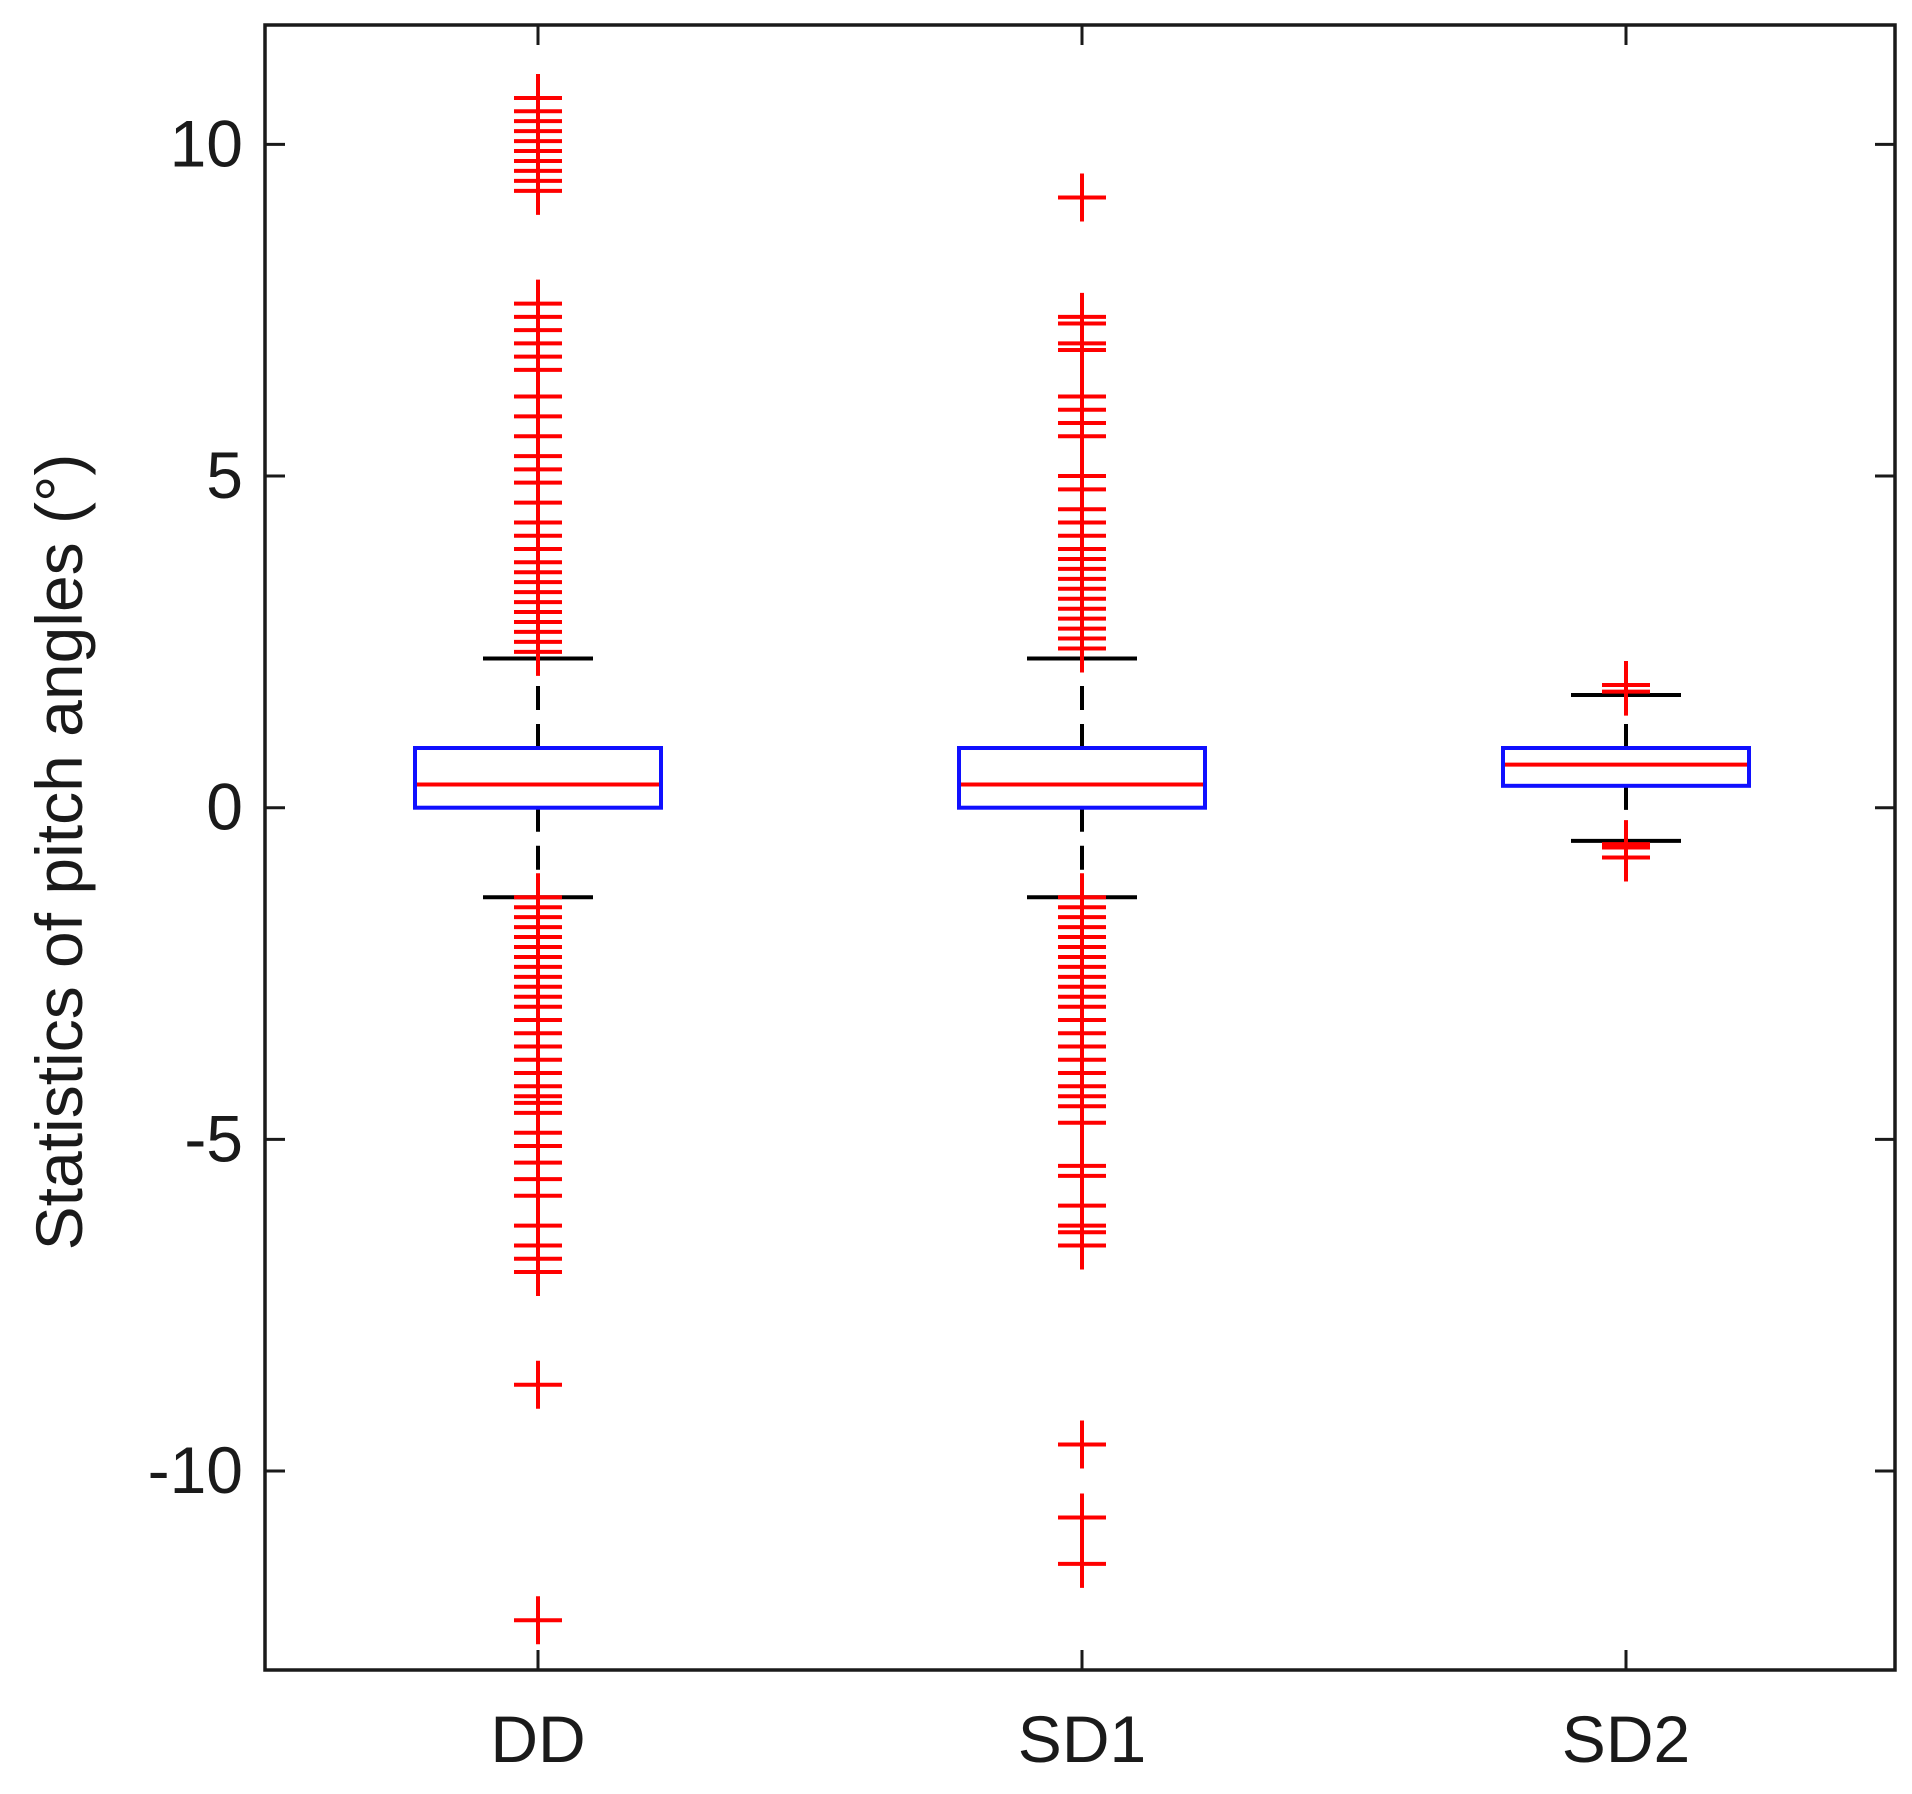  What do you see at coordinates (538, 859) in the screenshot?
I see `box-dd` at bounding box center [538, 859].